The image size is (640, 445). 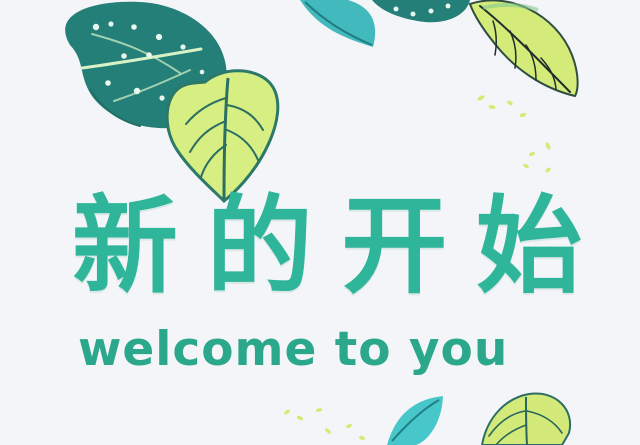 What do you see at coordinates (293, 349) in the screenshot?
I see `welcome-subtitle: welcome to you` at bounding box center [293, 349].